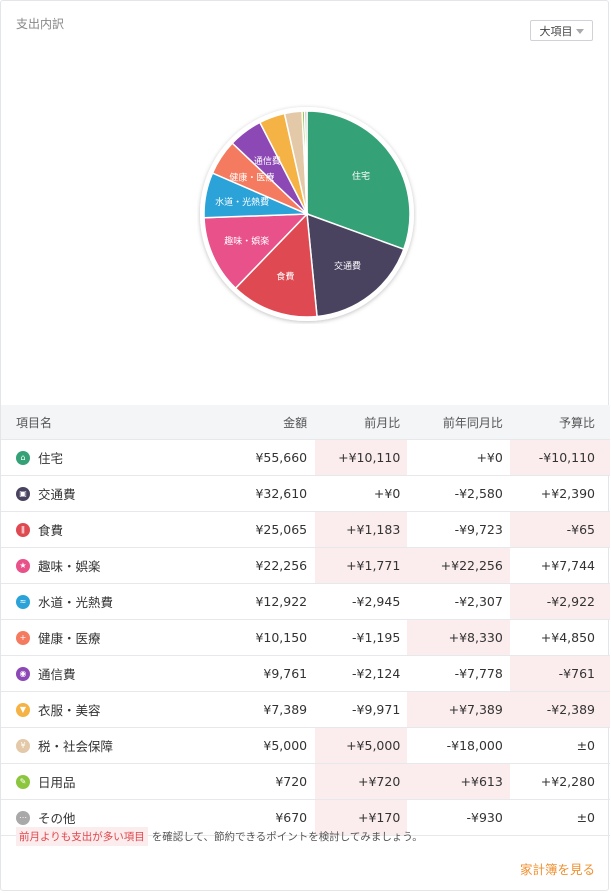 This screenshot has height=893, width=611. What do you see at coordinates (23, 637) in the screenshot?
I see `medical-cross-icon: +` at bounding box center [23, 637].